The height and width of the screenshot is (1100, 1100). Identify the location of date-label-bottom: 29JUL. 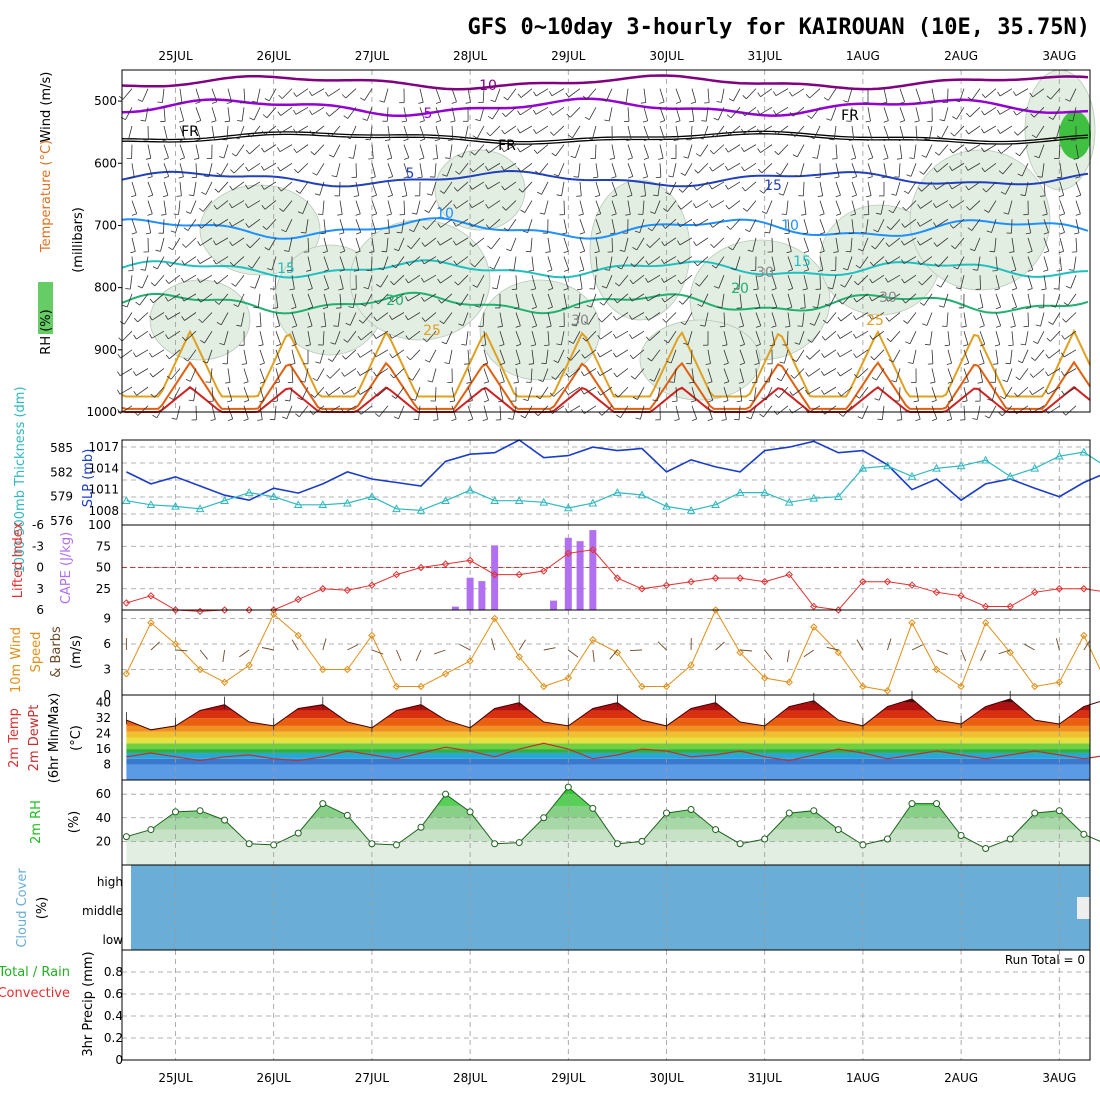
(568, 1078).